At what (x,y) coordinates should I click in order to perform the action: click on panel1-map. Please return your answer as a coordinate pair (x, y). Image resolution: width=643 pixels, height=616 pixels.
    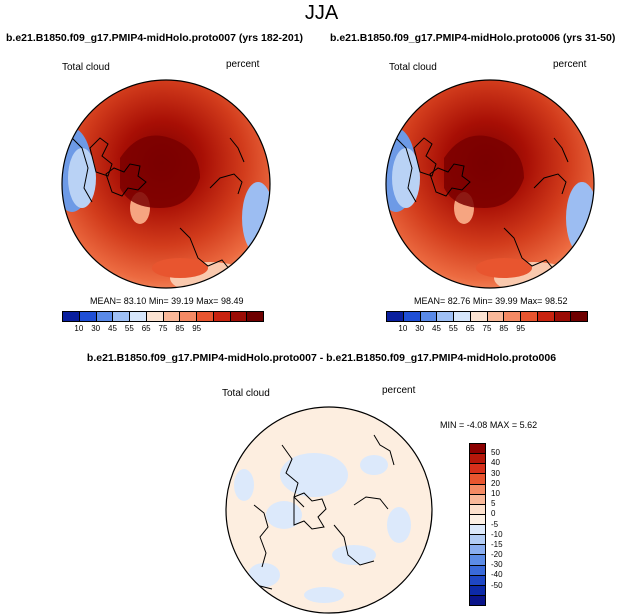
    Looking at the image, I should click on (166, 184).